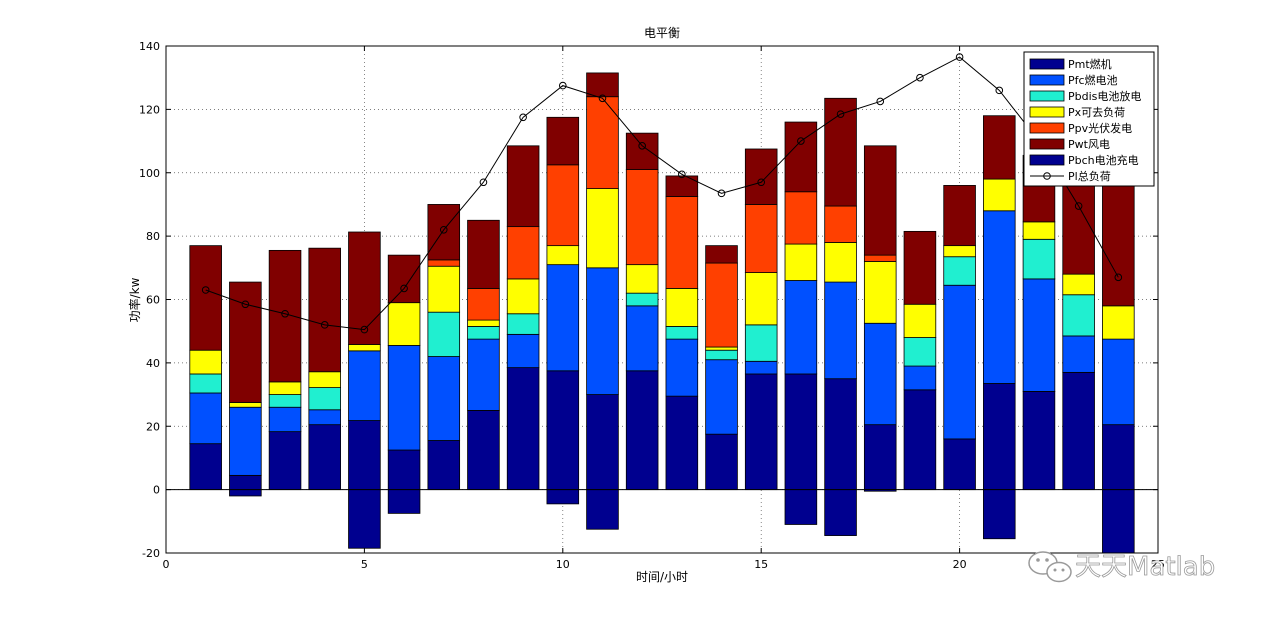  I want to click on legend-line-marker, so click(1047, 176).